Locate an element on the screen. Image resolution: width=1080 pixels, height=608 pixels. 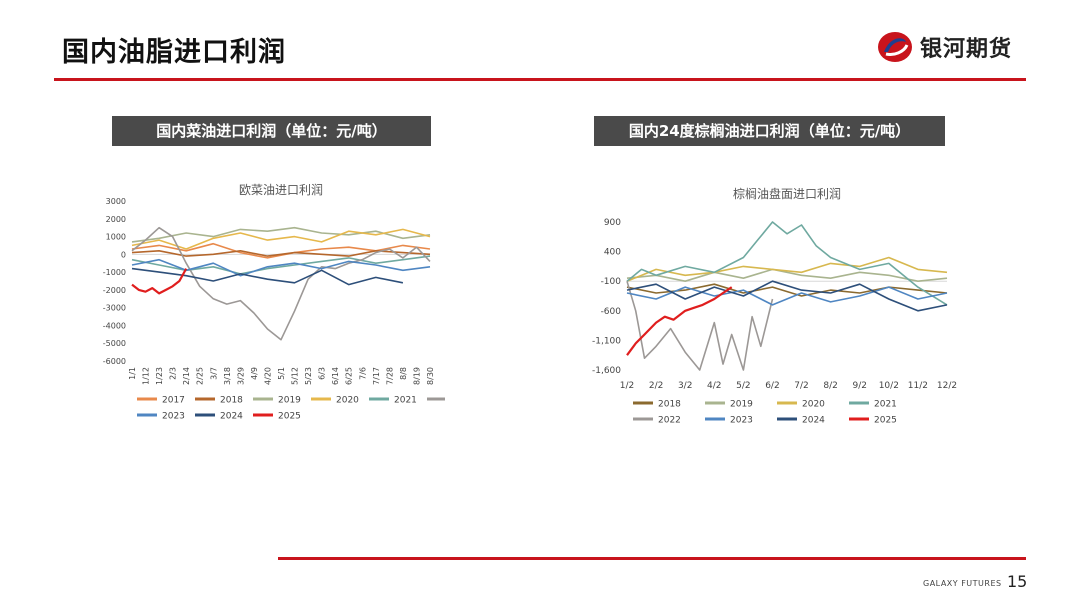
x-tick-label: 2/2 is located at coordinates (656, 386).